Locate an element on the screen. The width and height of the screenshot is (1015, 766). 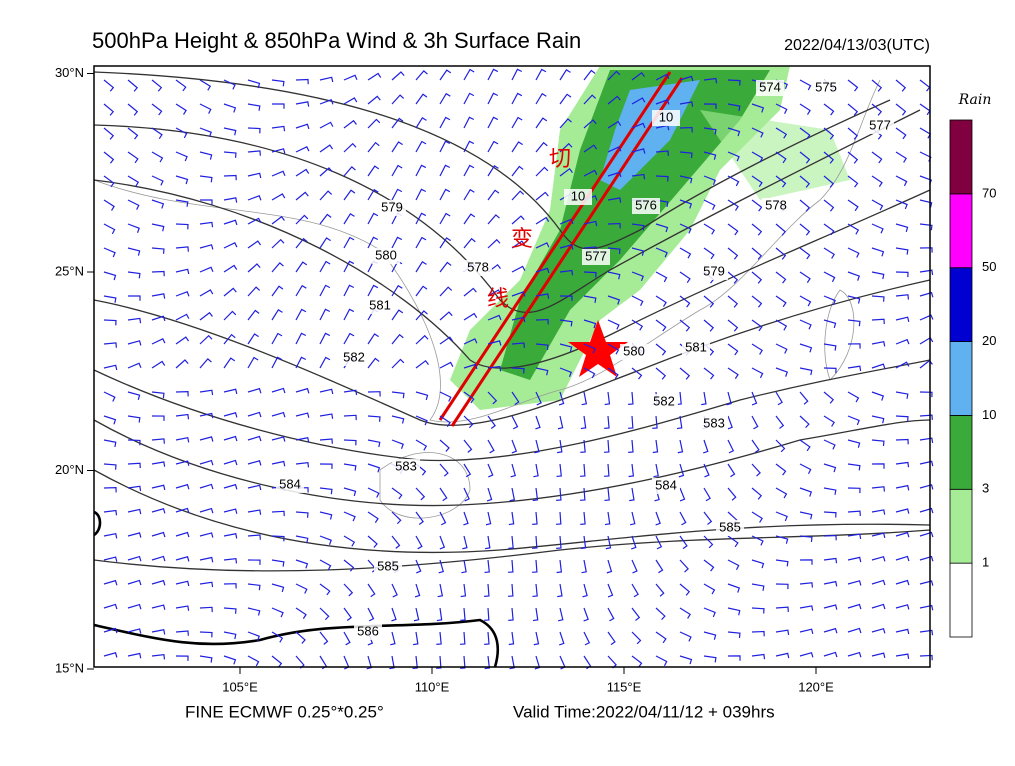
colorbar-label: 70 is located at coordinates (989, 192).